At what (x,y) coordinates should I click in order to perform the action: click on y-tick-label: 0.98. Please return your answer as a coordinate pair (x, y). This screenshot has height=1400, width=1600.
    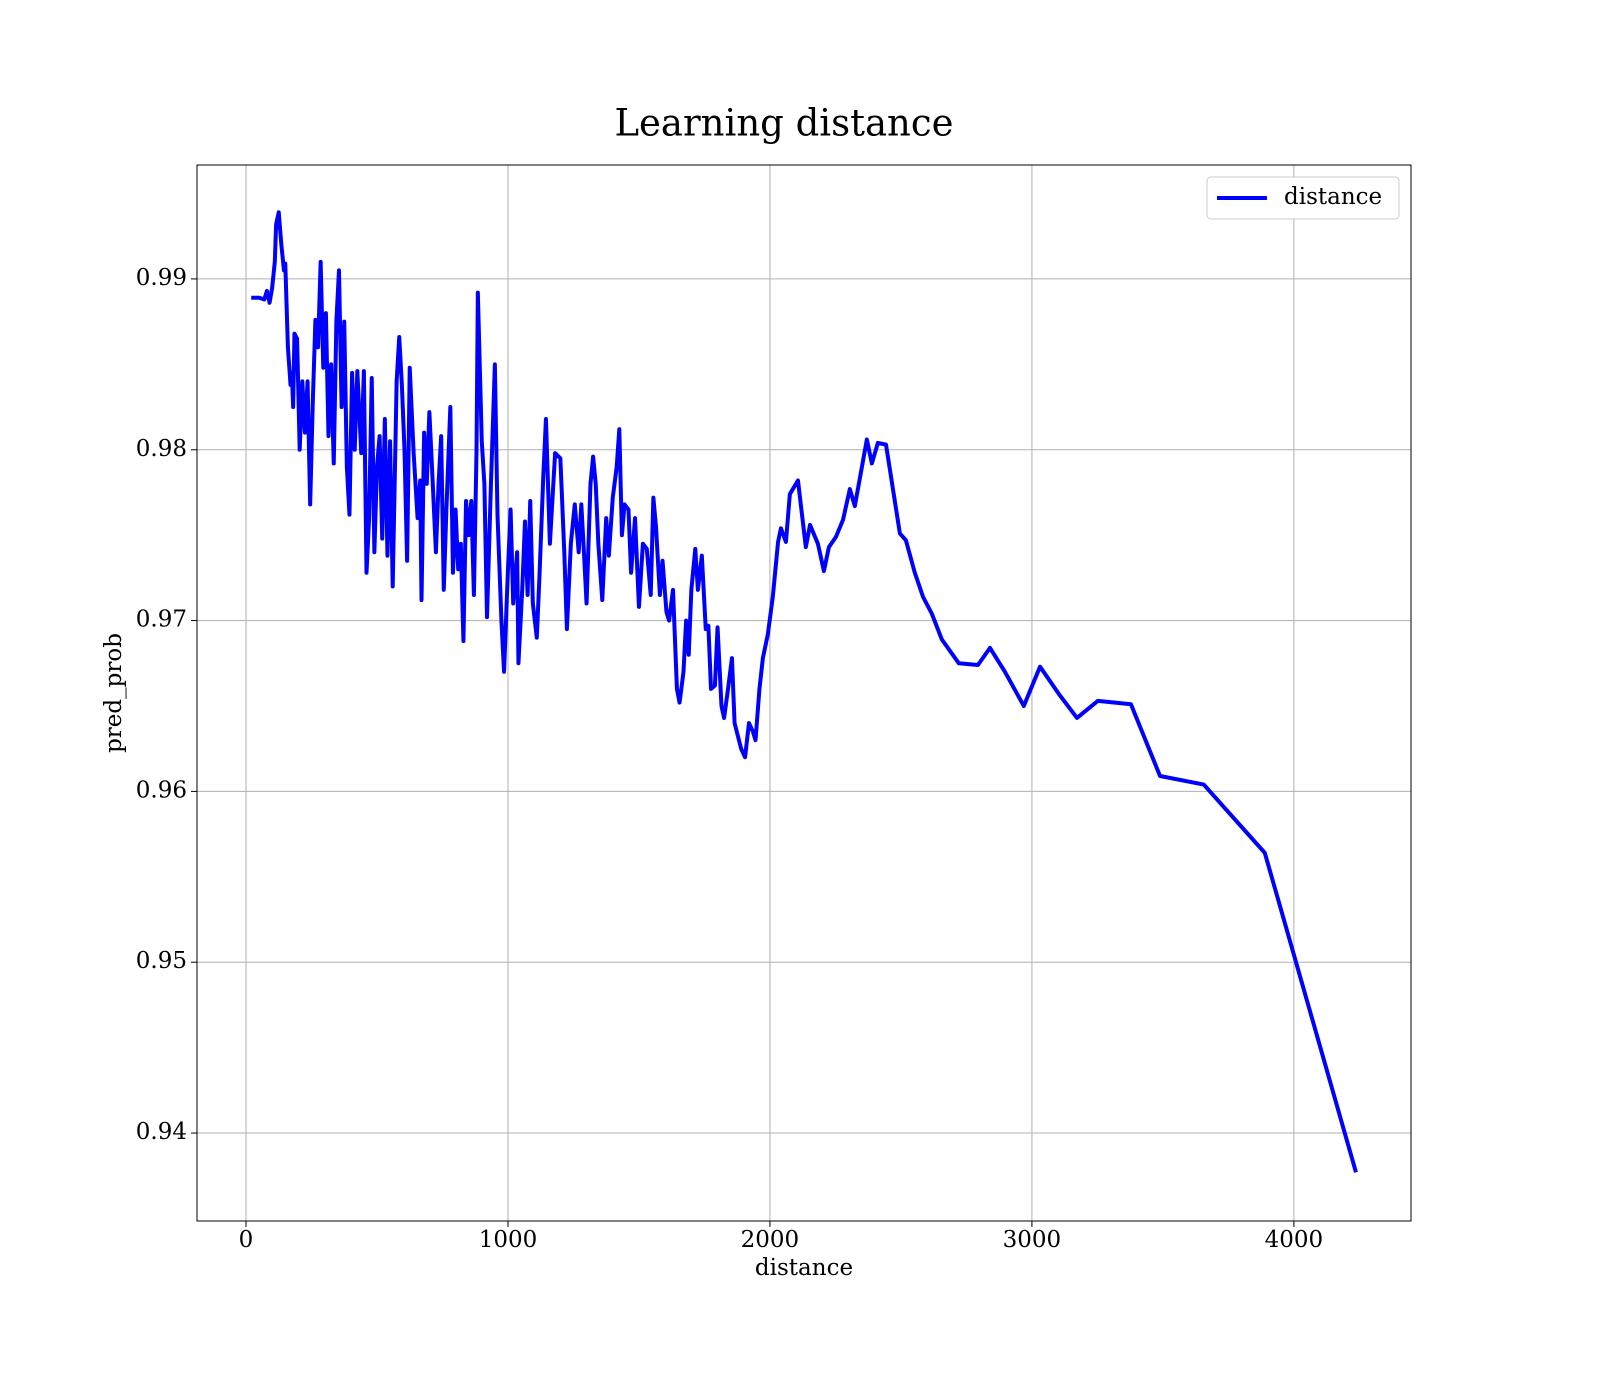
    Looking at the image, I should click on (161, 449).